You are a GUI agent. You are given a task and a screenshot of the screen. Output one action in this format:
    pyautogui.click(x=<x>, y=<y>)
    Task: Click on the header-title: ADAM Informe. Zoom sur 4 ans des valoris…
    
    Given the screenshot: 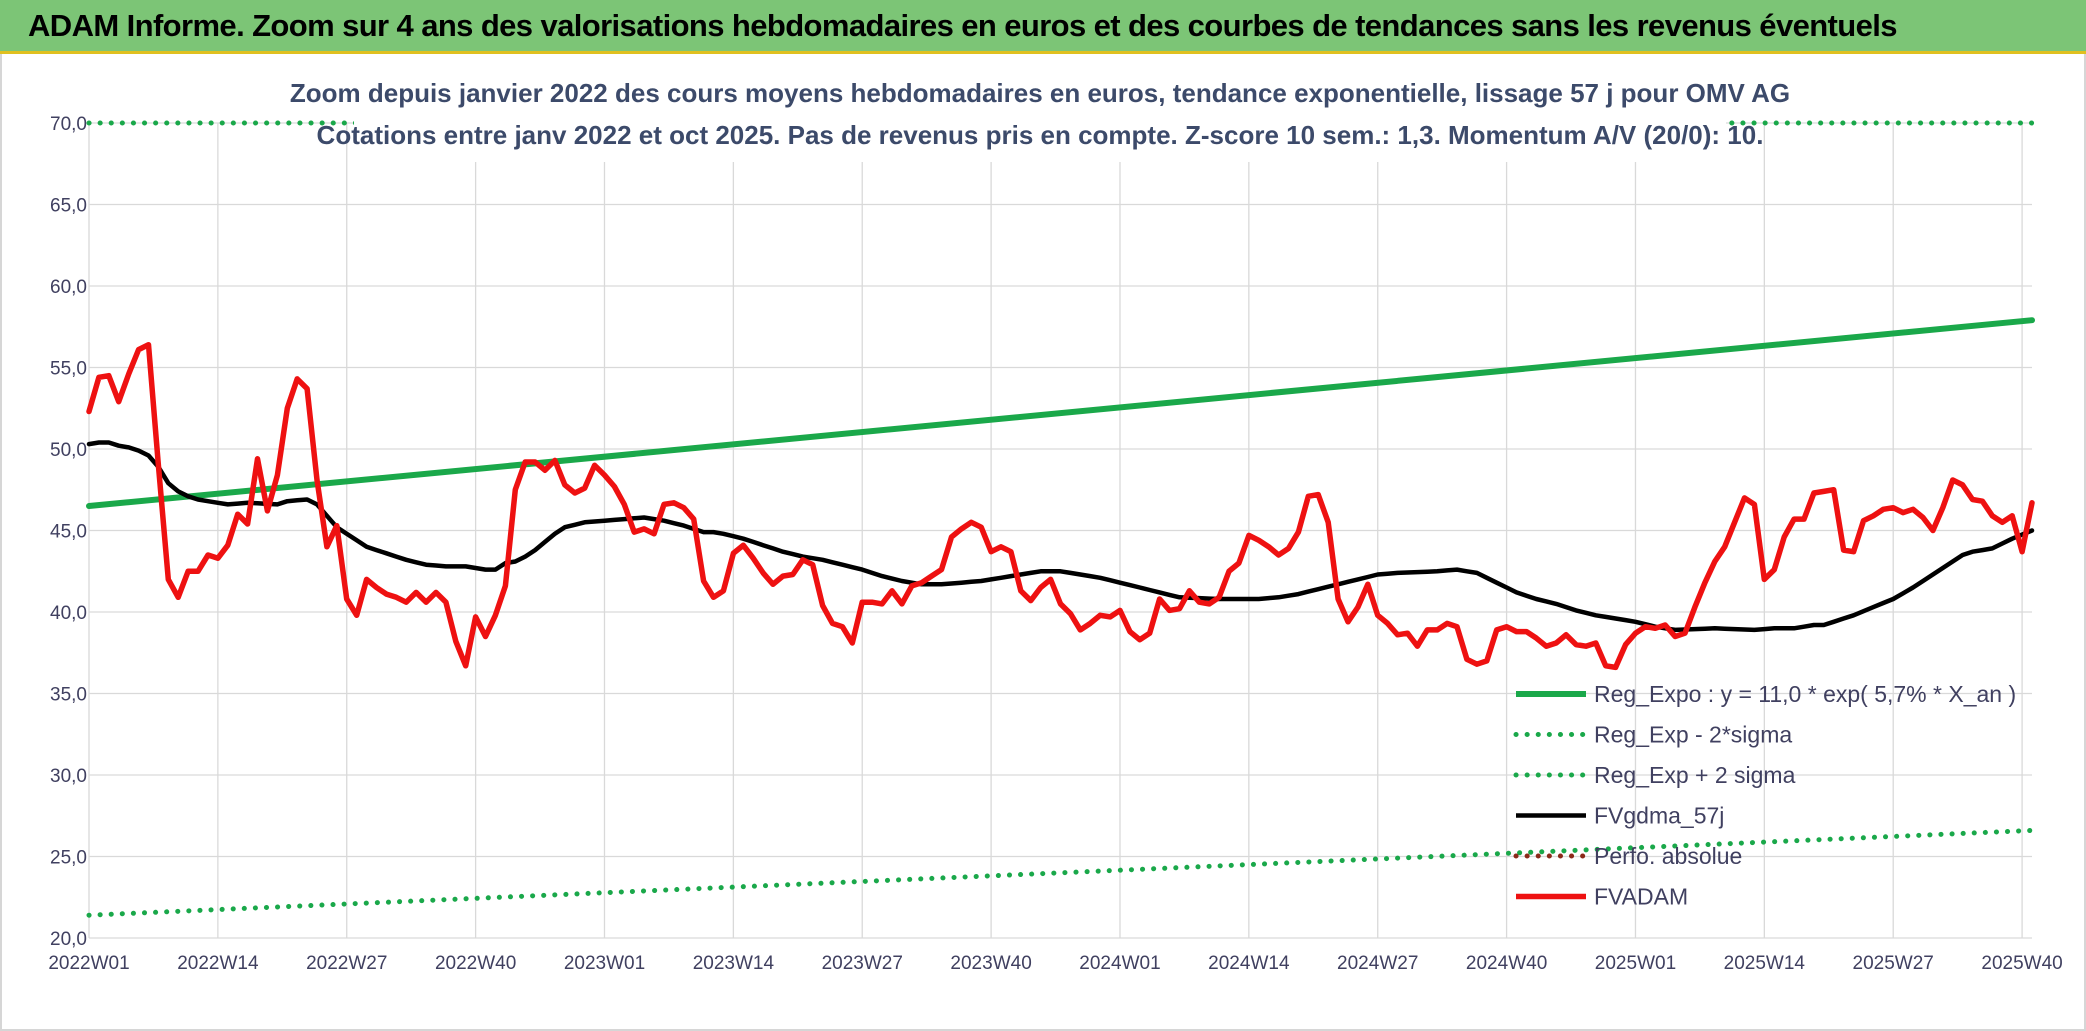 What is the action you would take?
    pyautogui.click(x=963, y=25)
    